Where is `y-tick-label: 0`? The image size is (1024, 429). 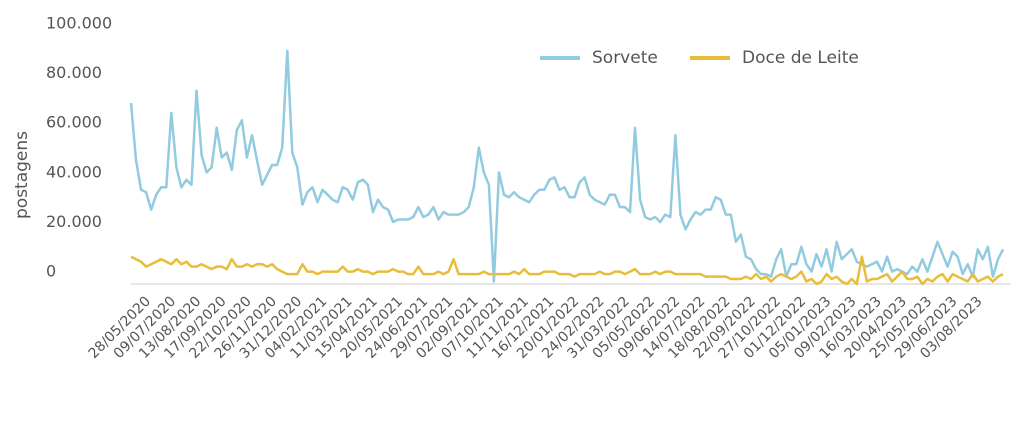
y-tick-label: 0 is located at coordinates (51, 271).